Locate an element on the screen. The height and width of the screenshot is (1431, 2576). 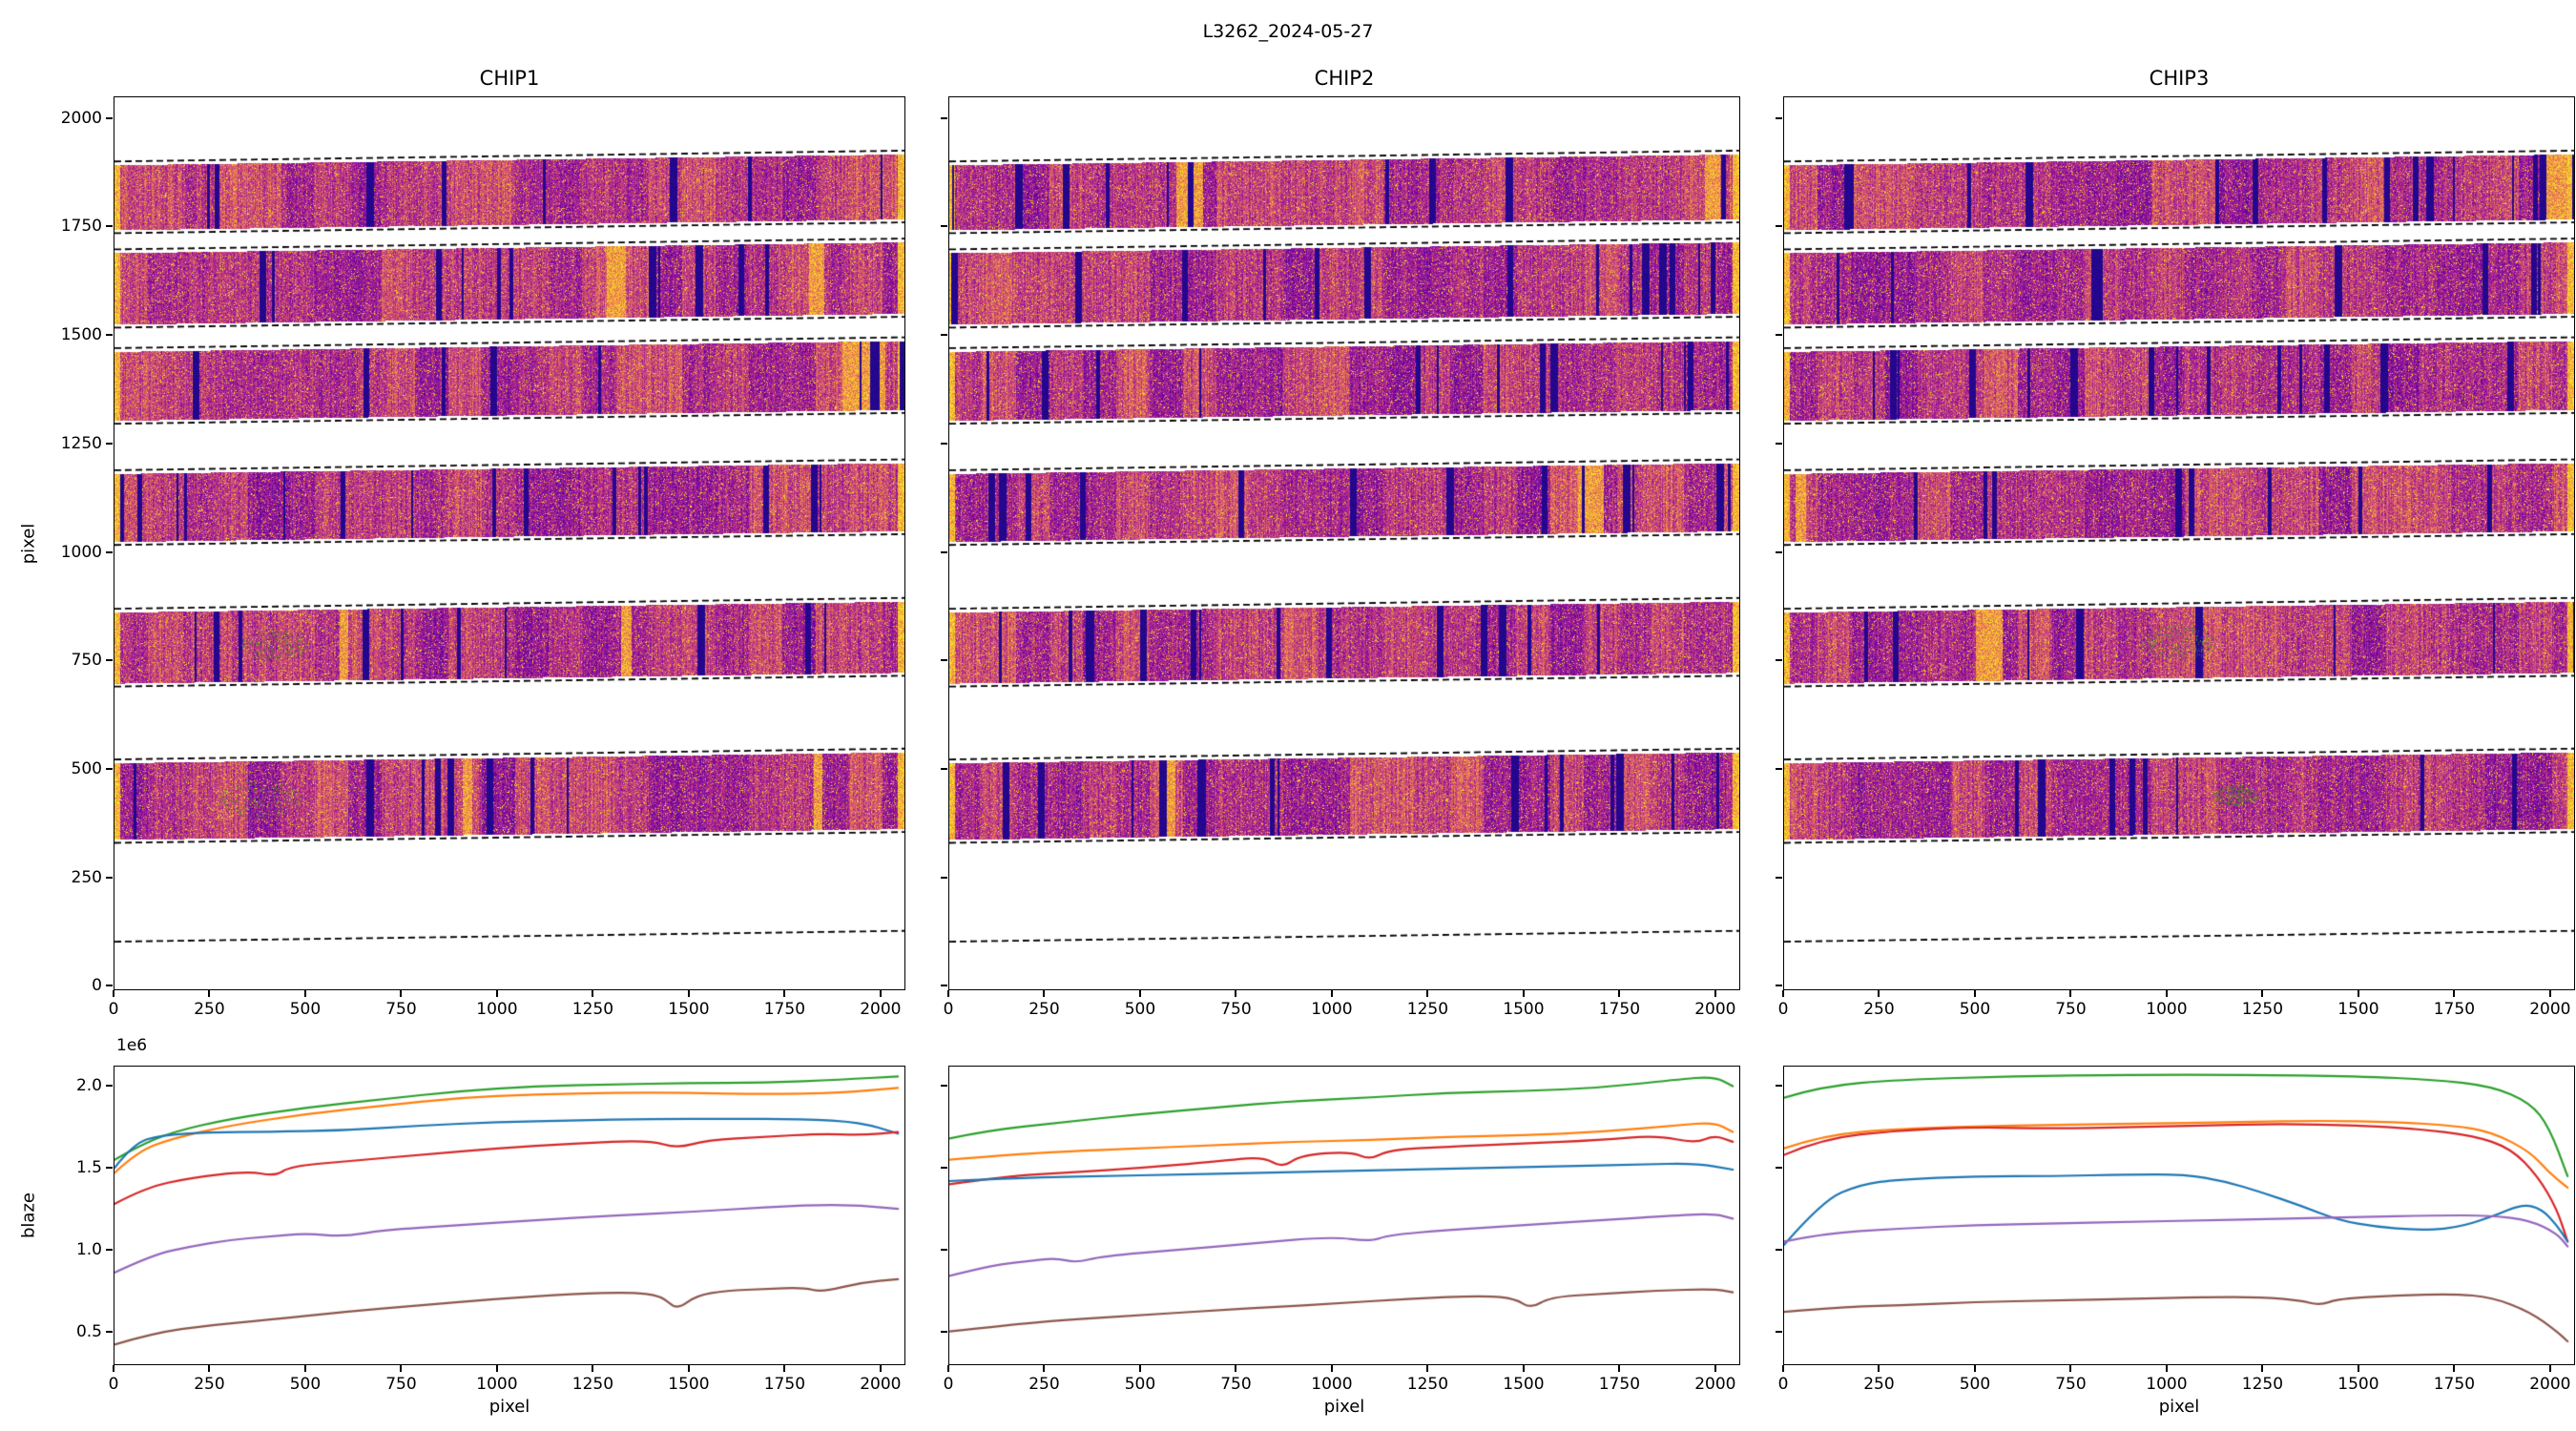
chip2-title: CHIP2 is located at coordinates (1344, 78).